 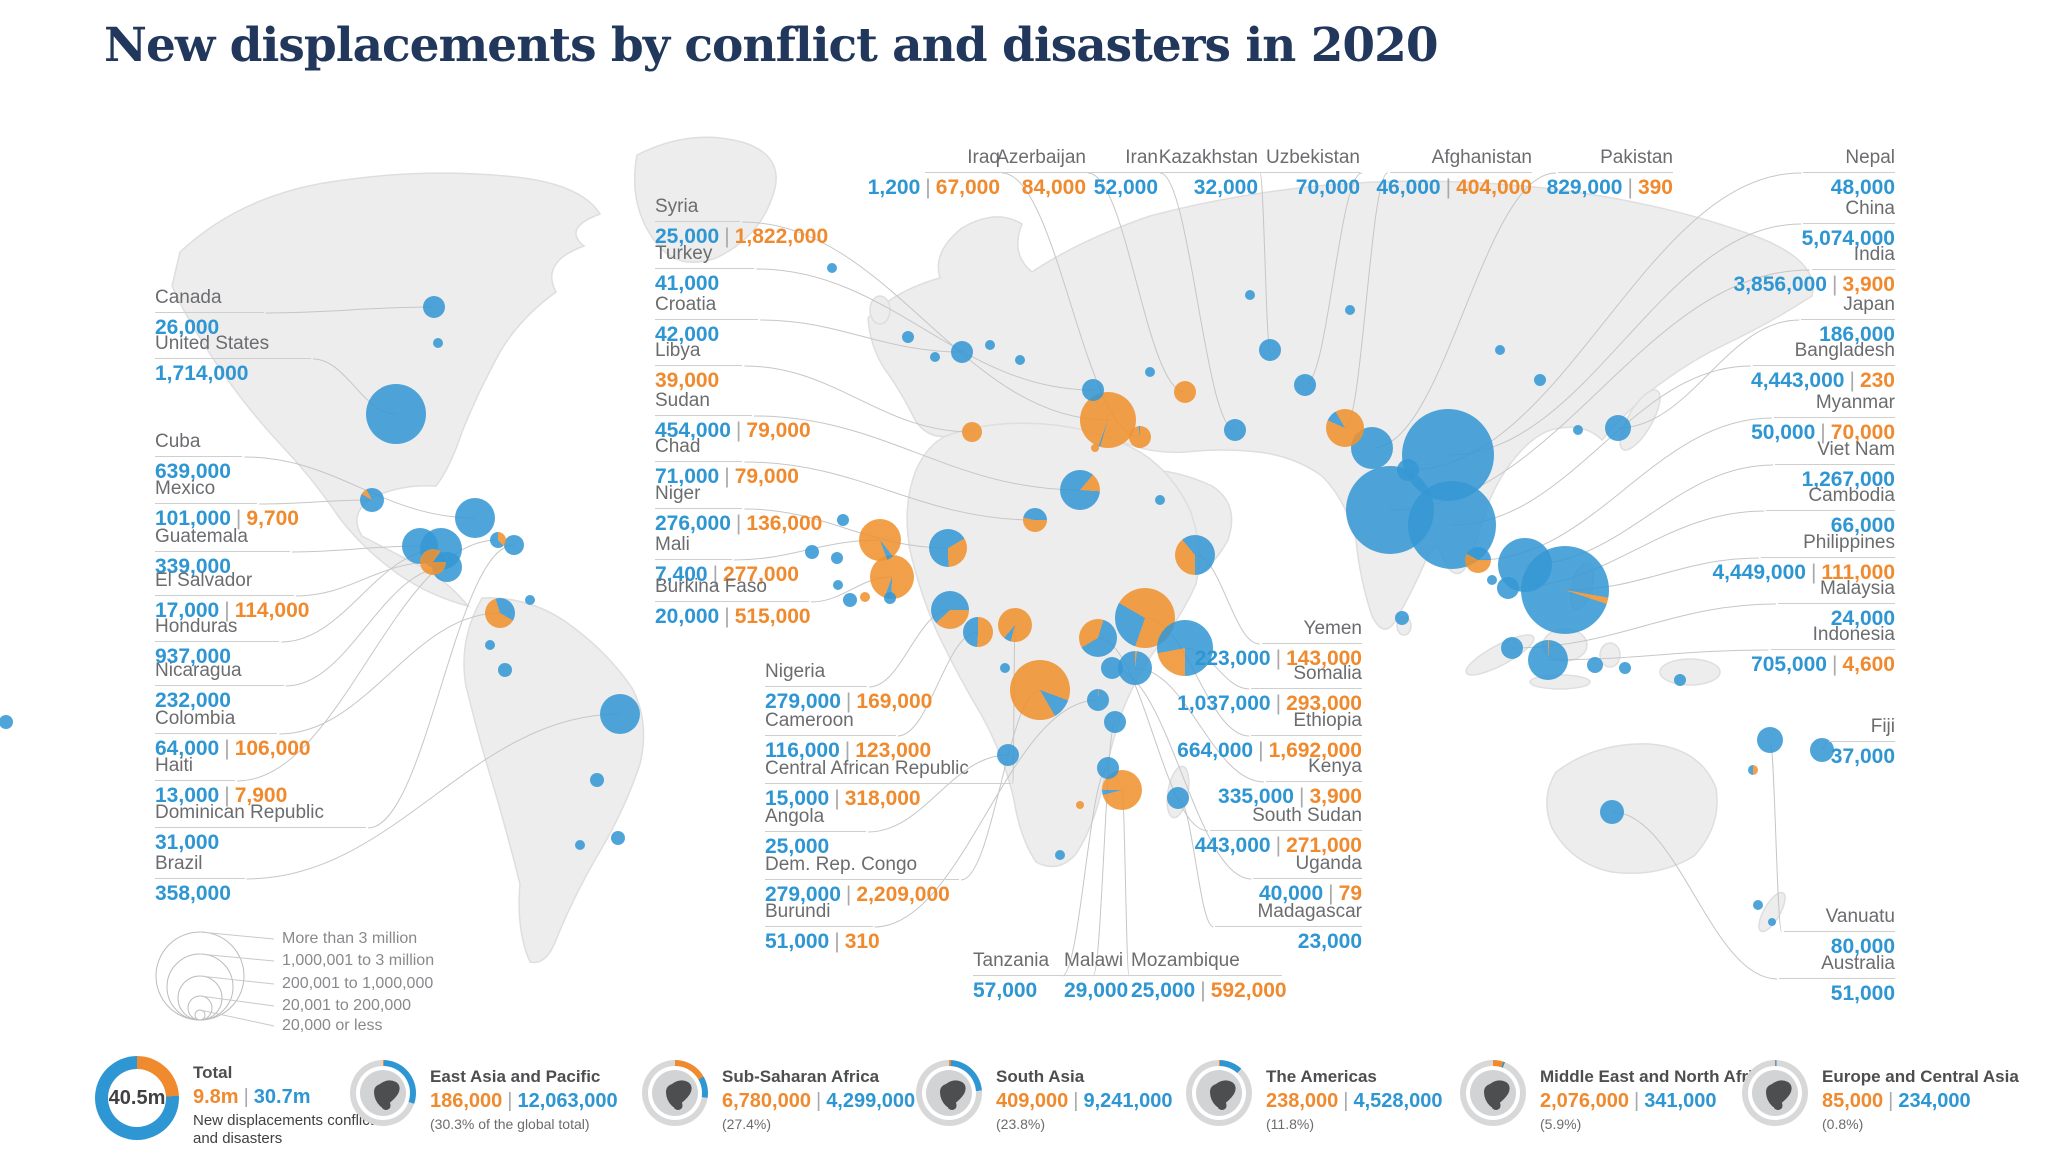 What do you see at coordinates (1398, 1101) in the screenshot?
I see `region-disasters-value: 4,528,000` at bounding box center [1398, 1101].